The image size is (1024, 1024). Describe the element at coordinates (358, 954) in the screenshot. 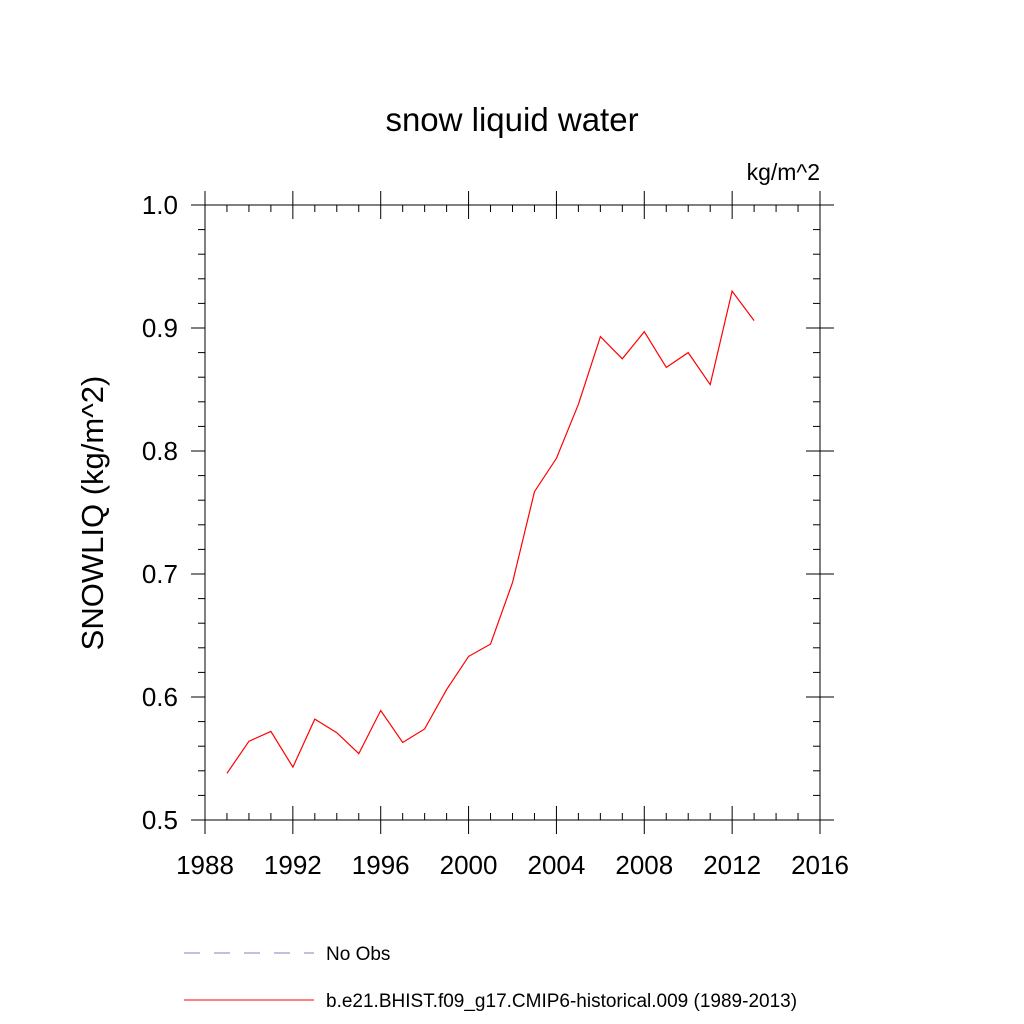

I see `legend-label: No Obs` at that location.